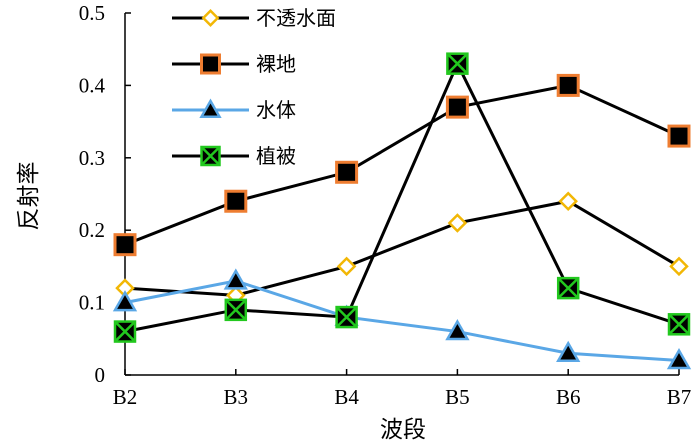 This screenshot has width=700, height=445. I want to click on x-tick-label: B6, so click(568, 397).